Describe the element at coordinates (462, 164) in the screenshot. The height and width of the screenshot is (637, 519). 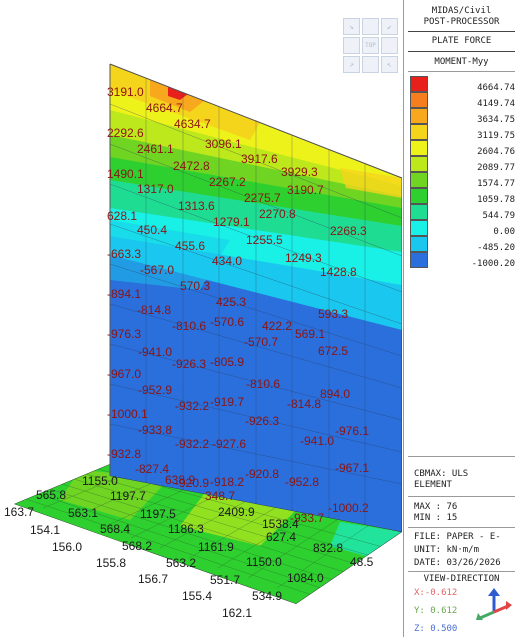
I see `legend-entry: 2089.77` at that location.